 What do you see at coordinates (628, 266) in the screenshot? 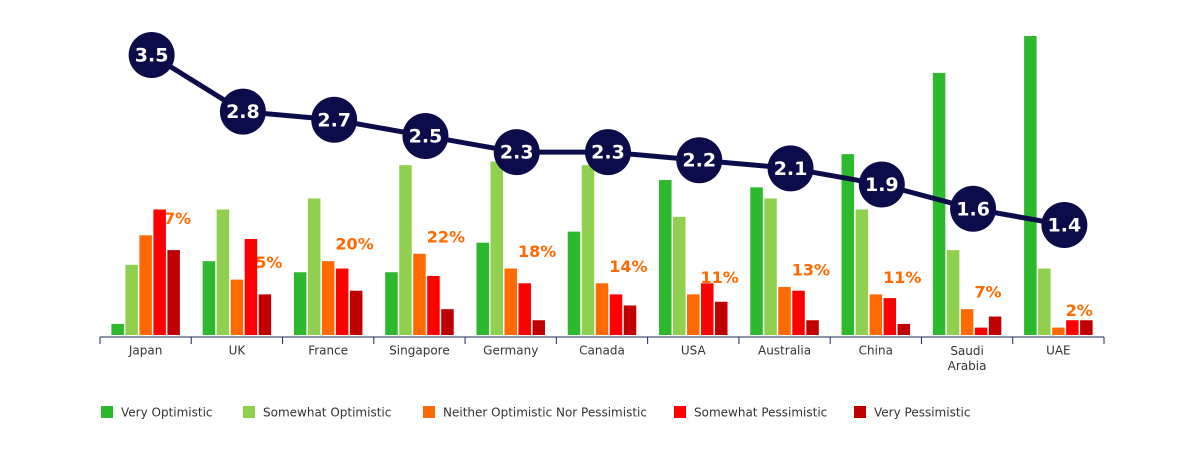
I see `value-label: 14%` at bounding box center [628, 266].